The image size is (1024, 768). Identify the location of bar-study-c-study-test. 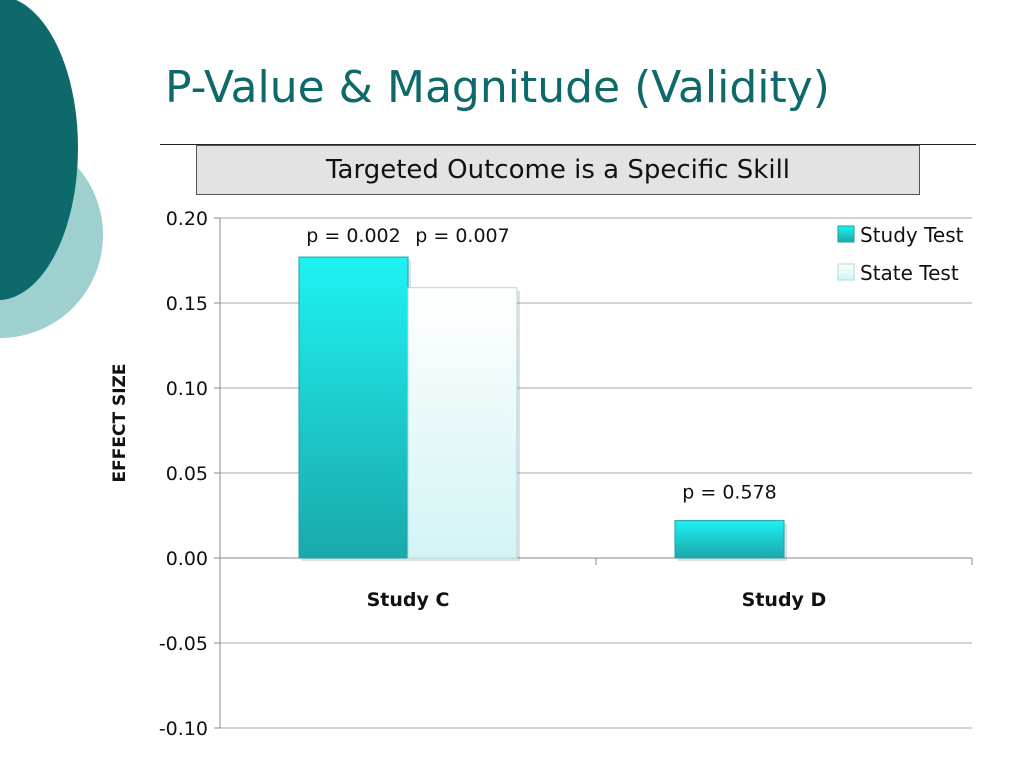
(353, 407).